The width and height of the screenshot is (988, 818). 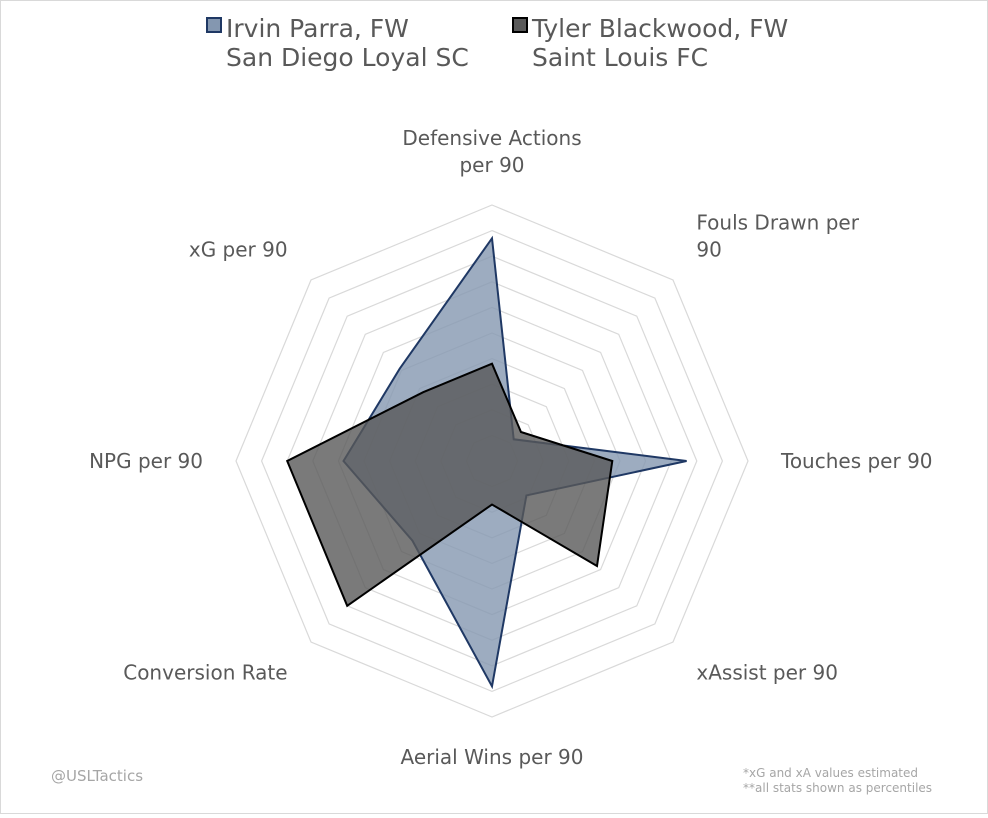 What do you see at coordinates (708, 250) in the screenshot?
I see `axis-label-1-line-1: 90` at bounding box center [708, 250].